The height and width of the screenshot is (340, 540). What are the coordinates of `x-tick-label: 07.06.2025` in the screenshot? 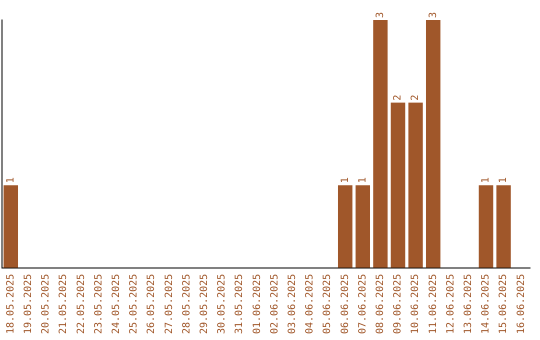 It's located at (362, 304).